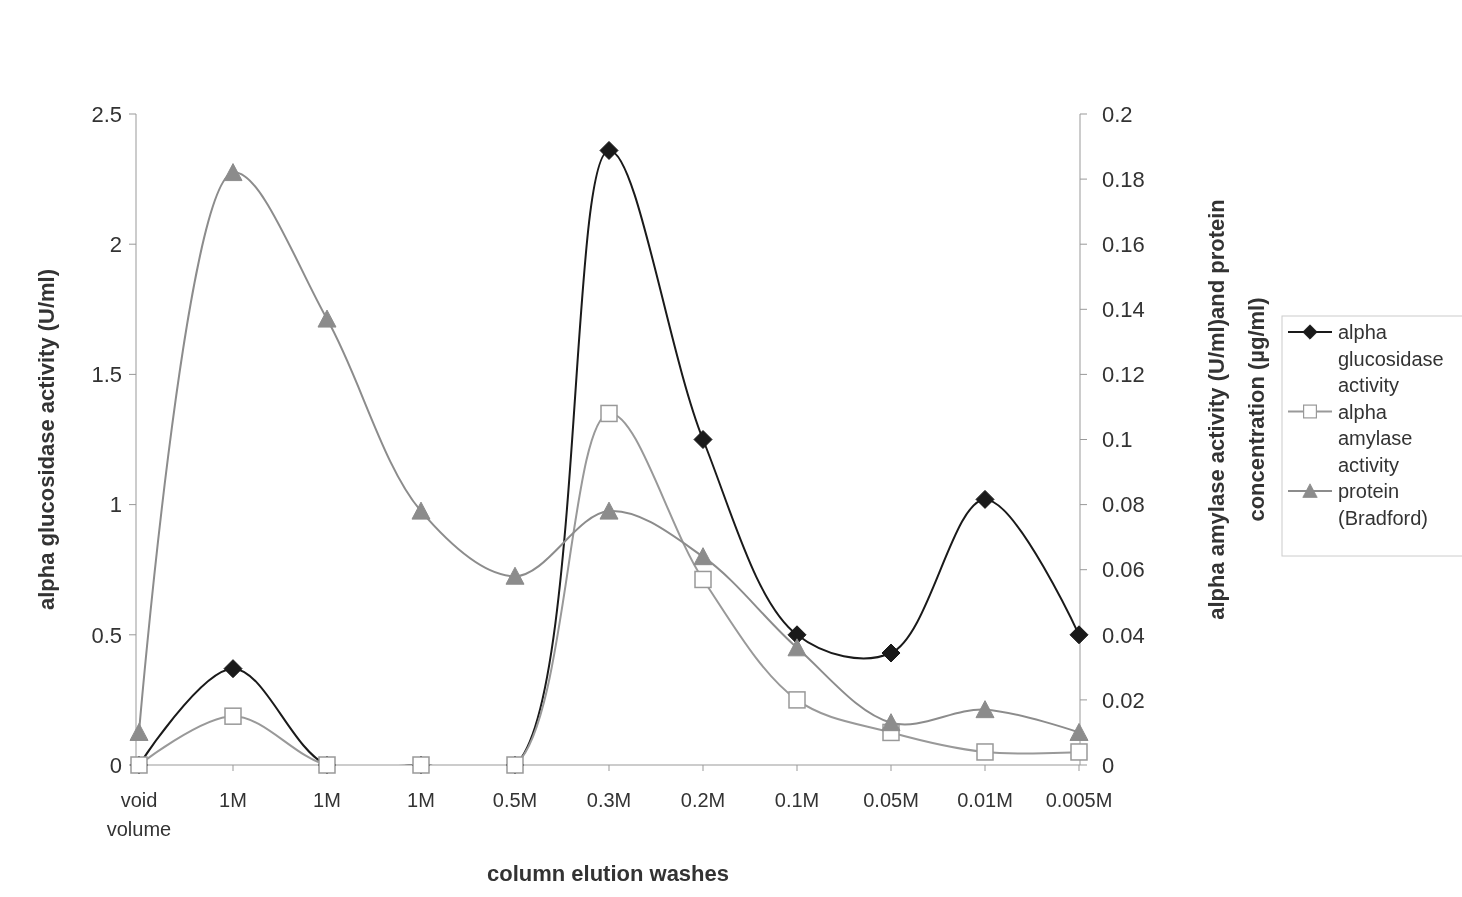 The width and height of the screenshot is (1462, 897). Describe the element at coordinates (1123, 700) in the screenshot. I see `y2-tick-label: 0.02` at that location.